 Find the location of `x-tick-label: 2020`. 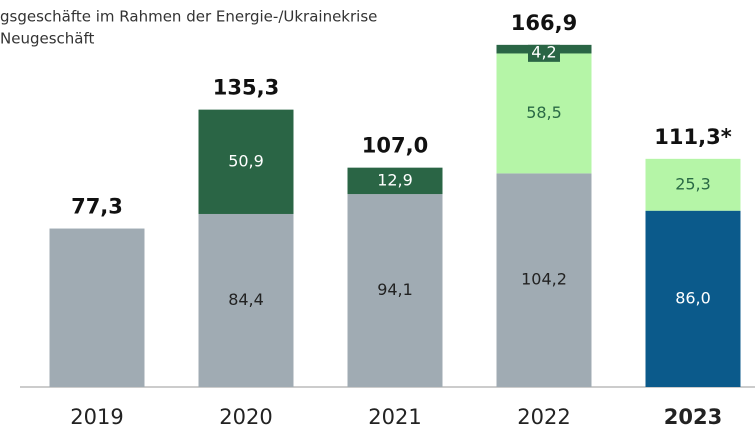

x-tick-label: 2020 is located at coordinates (245, 417).